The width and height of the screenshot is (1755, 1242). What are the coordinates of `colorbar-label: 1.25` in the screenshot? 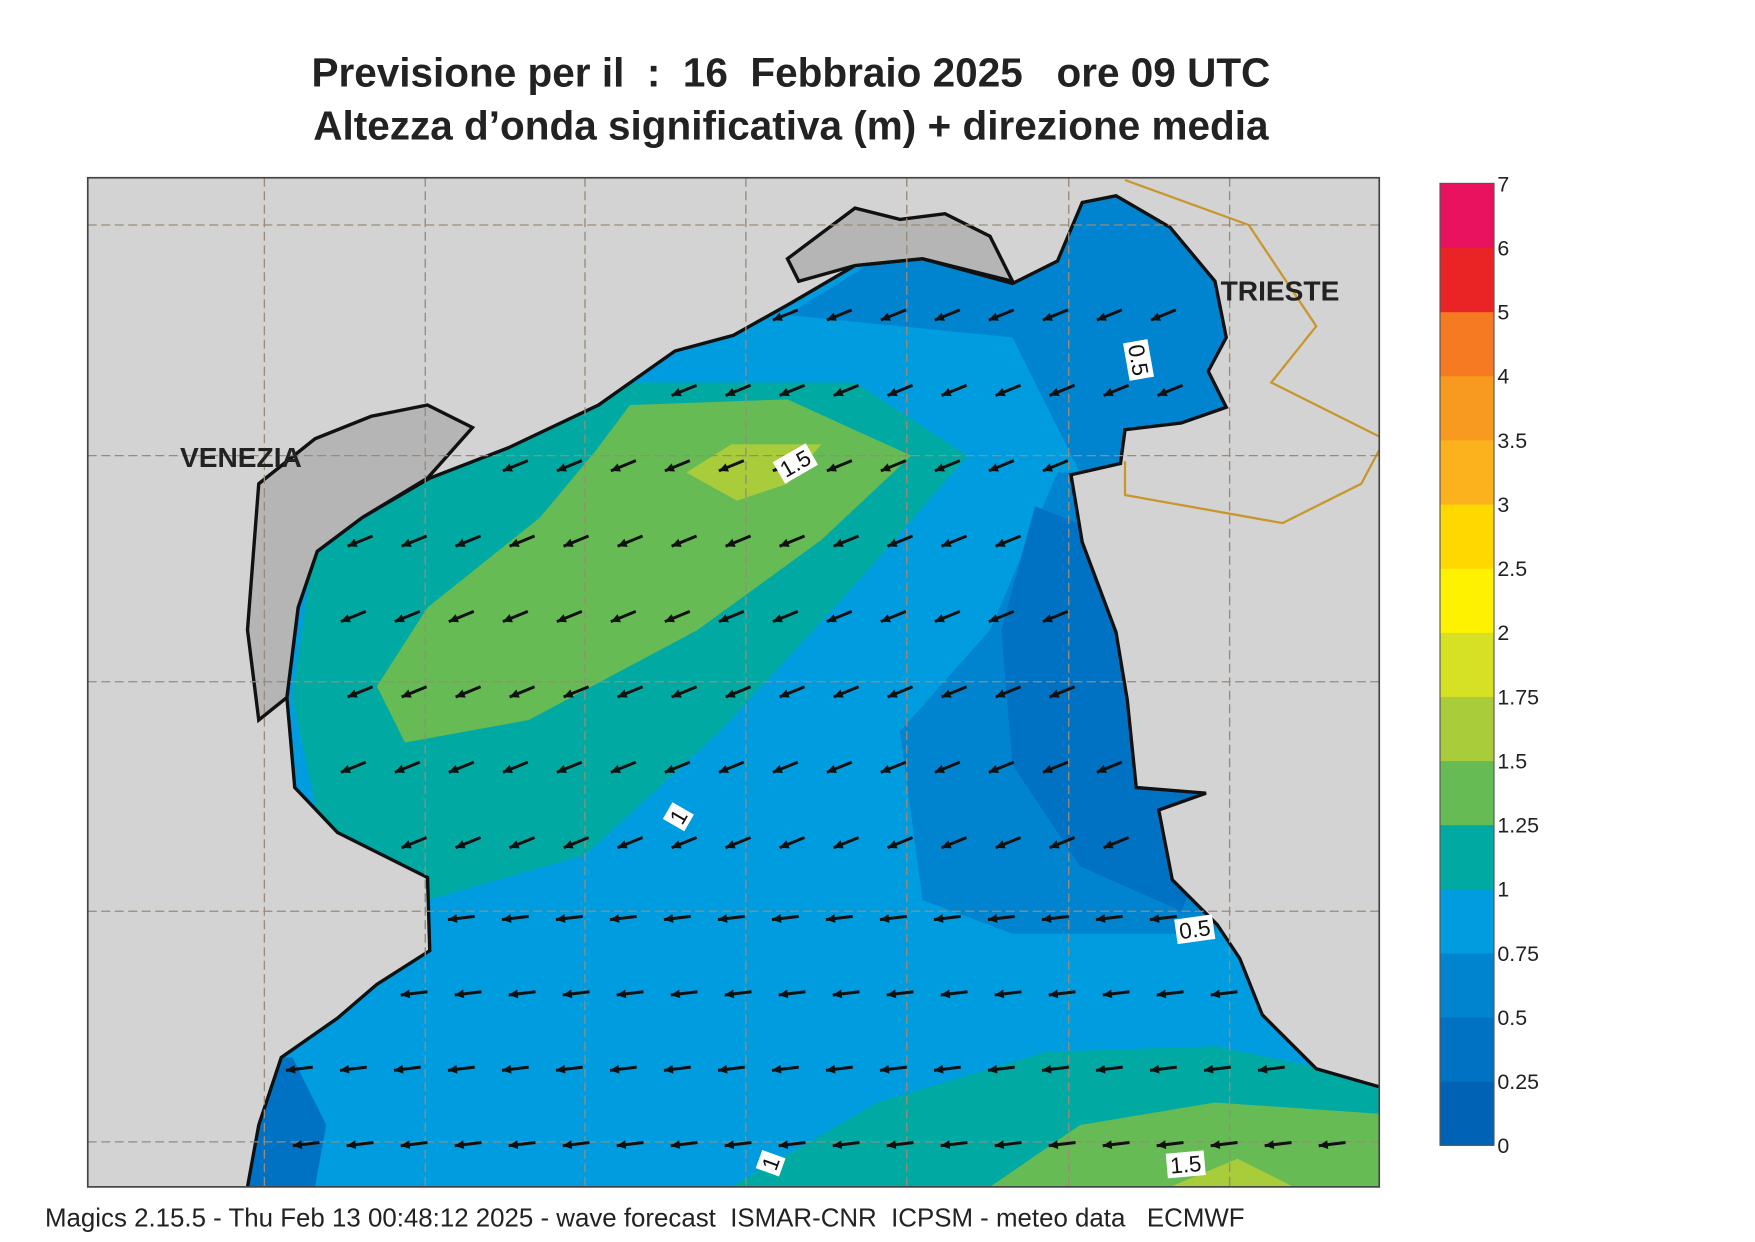 It's located at (1518, 826).